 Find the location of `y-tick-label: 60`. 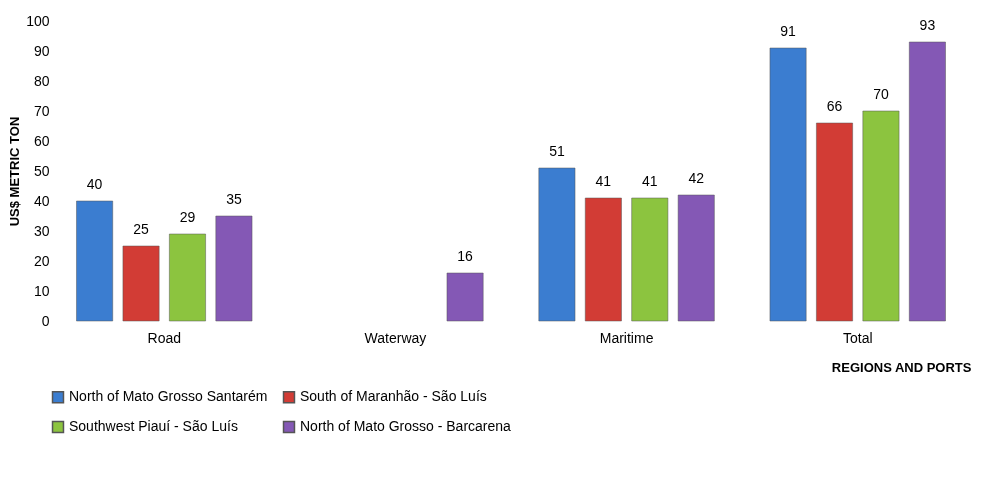

y-tick-label: 60 is located at coordinates (41, 140).